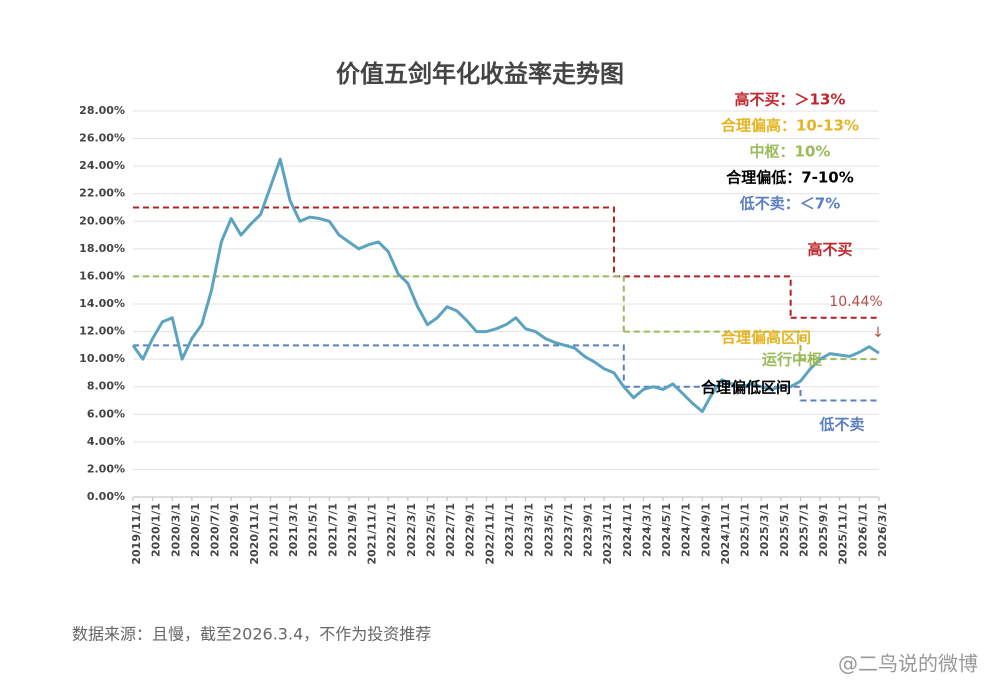 The width and height of the screenshot is (986, 690). I want to click on x-tick-label: 2021/3/1, so click(293, 530).